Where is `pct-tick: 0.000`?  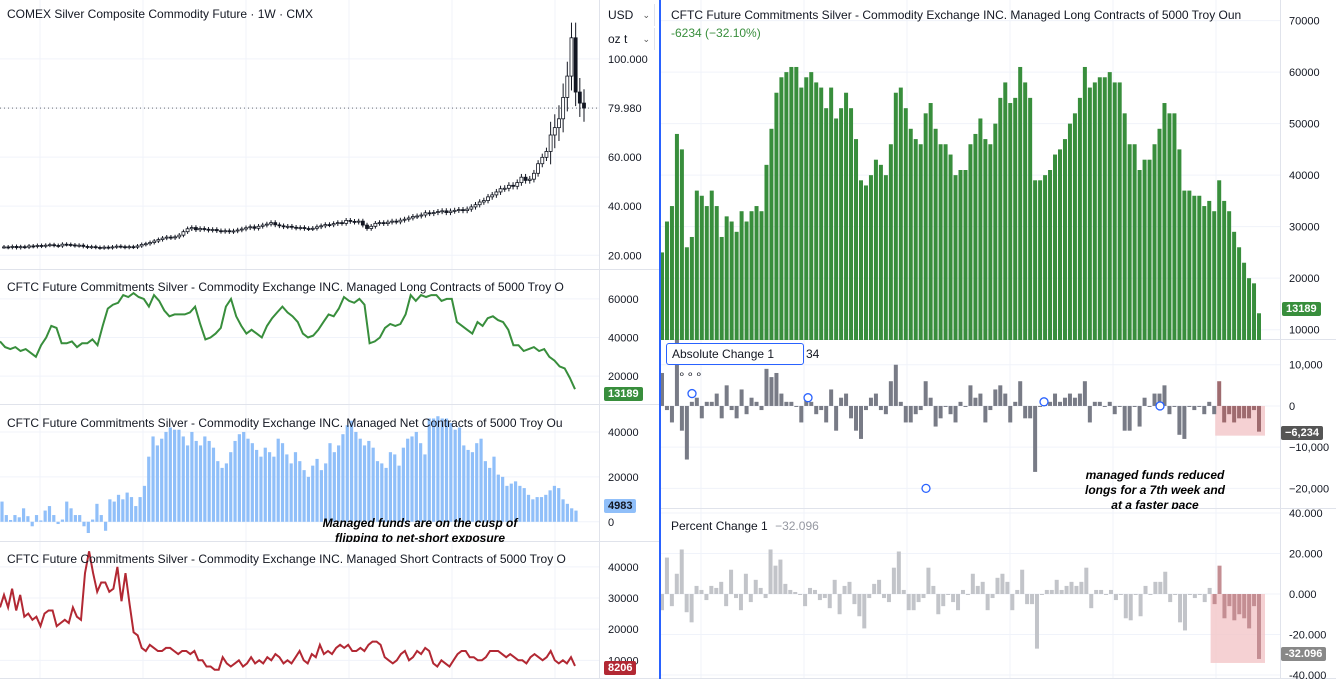
pct-tick: 0.000 is located at coordinates (1303, 595).